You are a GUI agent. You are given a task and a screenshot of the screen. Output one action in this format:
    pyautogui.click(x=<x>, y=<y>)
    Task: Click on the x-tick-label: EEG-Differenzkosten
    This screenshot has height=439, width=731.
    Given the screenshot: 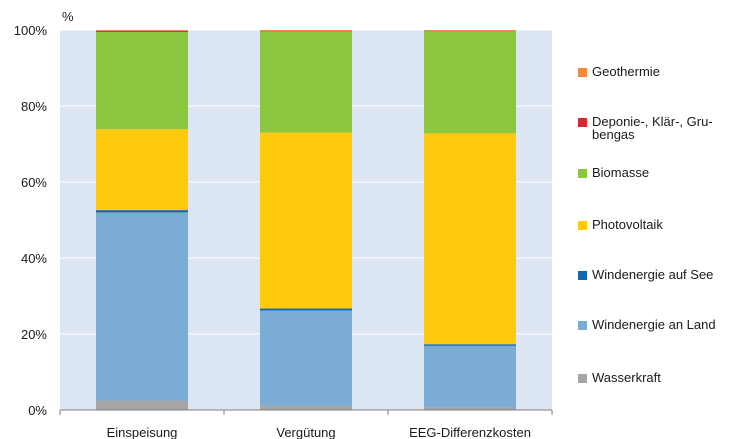 What is the action you would take?
    pyautogui.click(x=470, y=432)
    